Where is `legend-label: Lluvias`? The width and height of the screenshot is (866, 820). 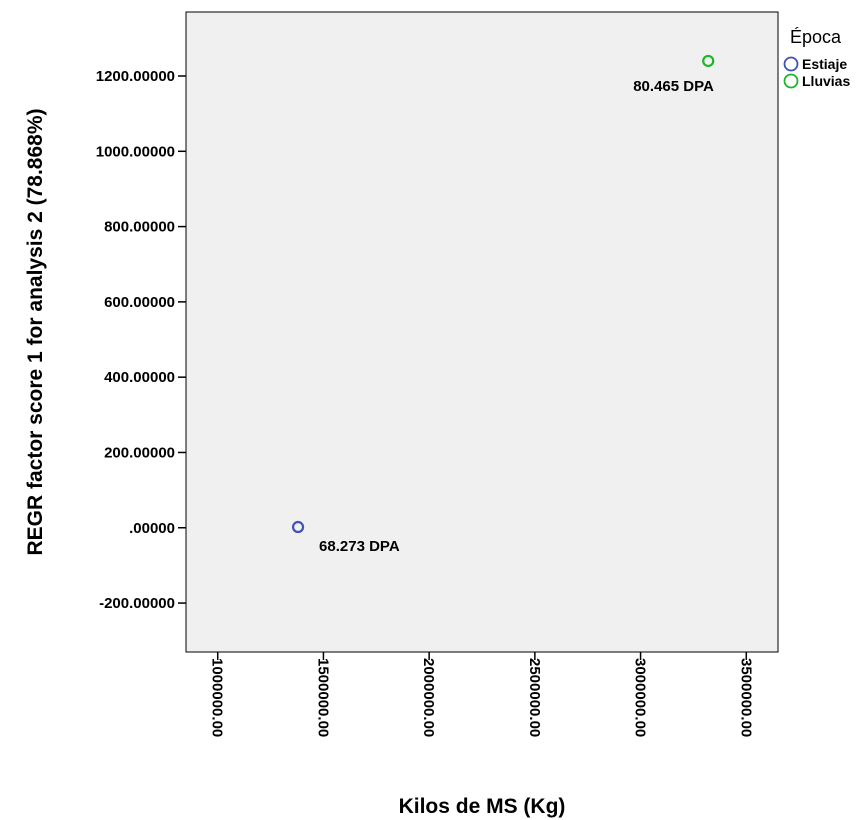
legend-label: Lluvias is located at coordinates (826, 81).